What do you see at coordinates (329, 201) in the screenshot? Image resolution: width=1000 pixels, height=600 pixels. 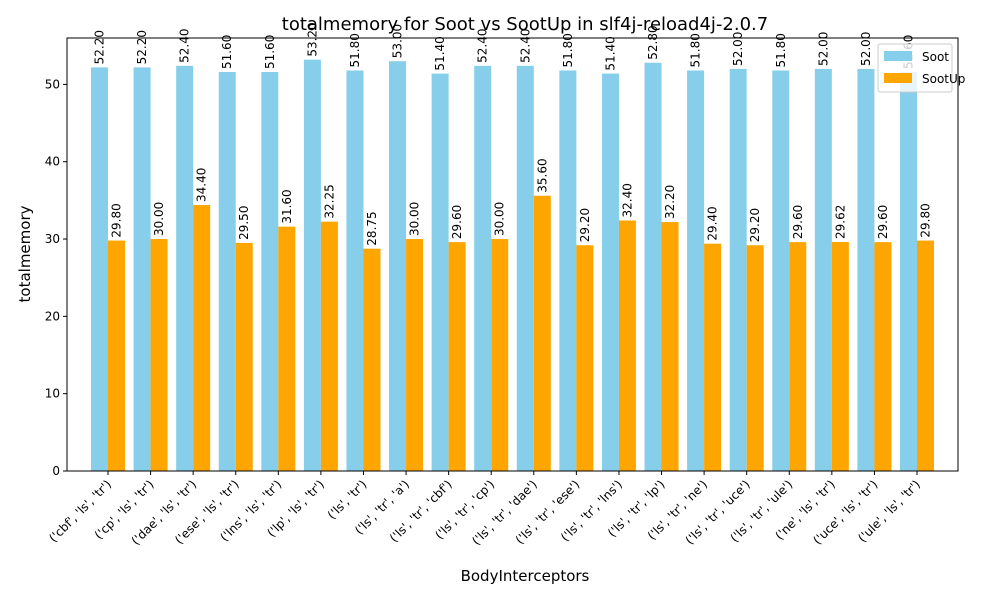 I see `bar-label-sootup-5: 32.25` at bounding box center [329, 201].